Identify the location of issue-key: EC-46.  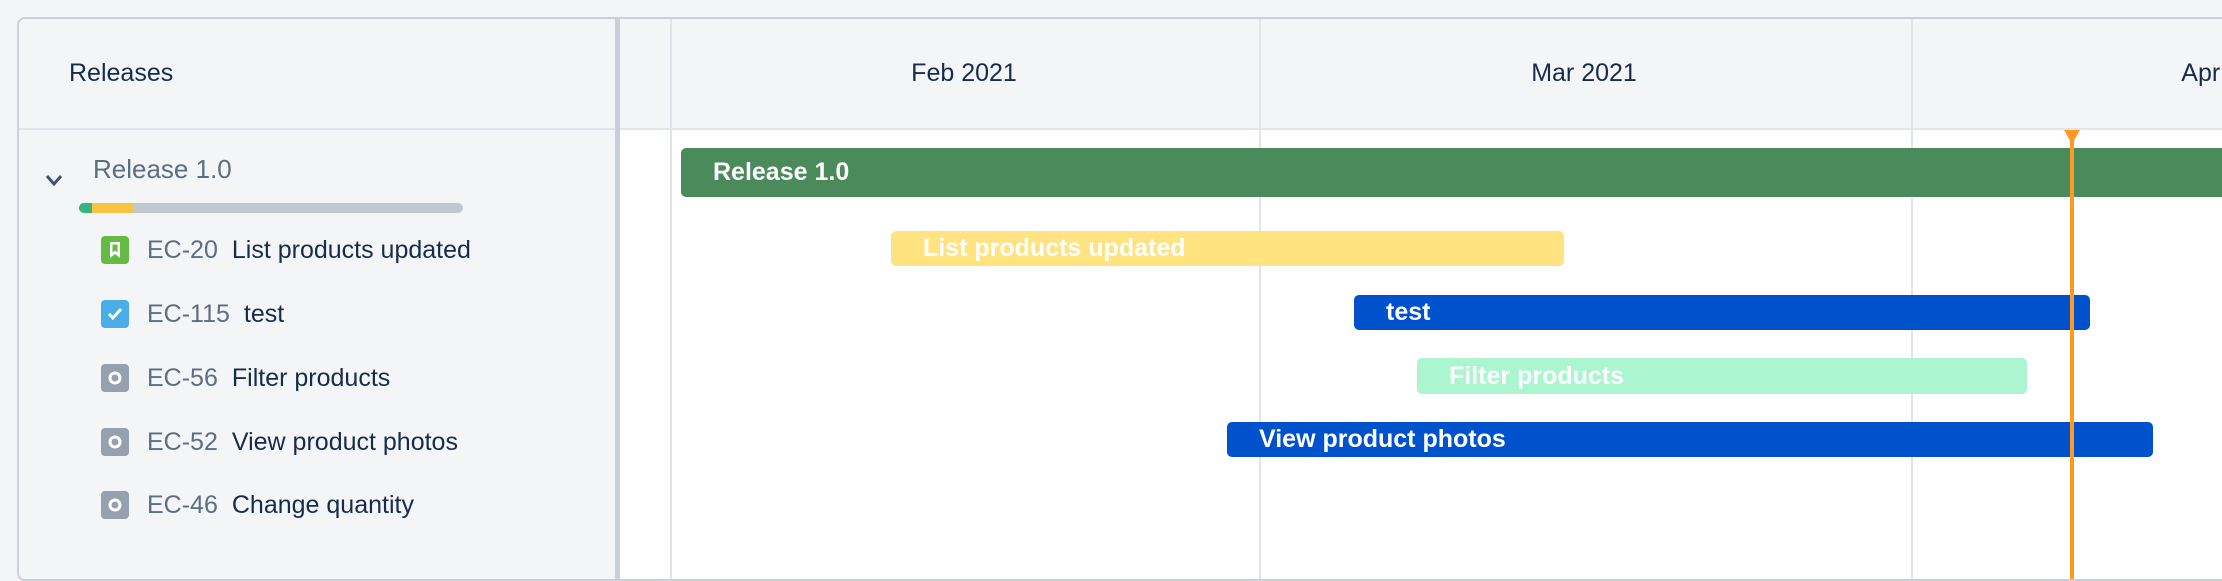
(182, 504).